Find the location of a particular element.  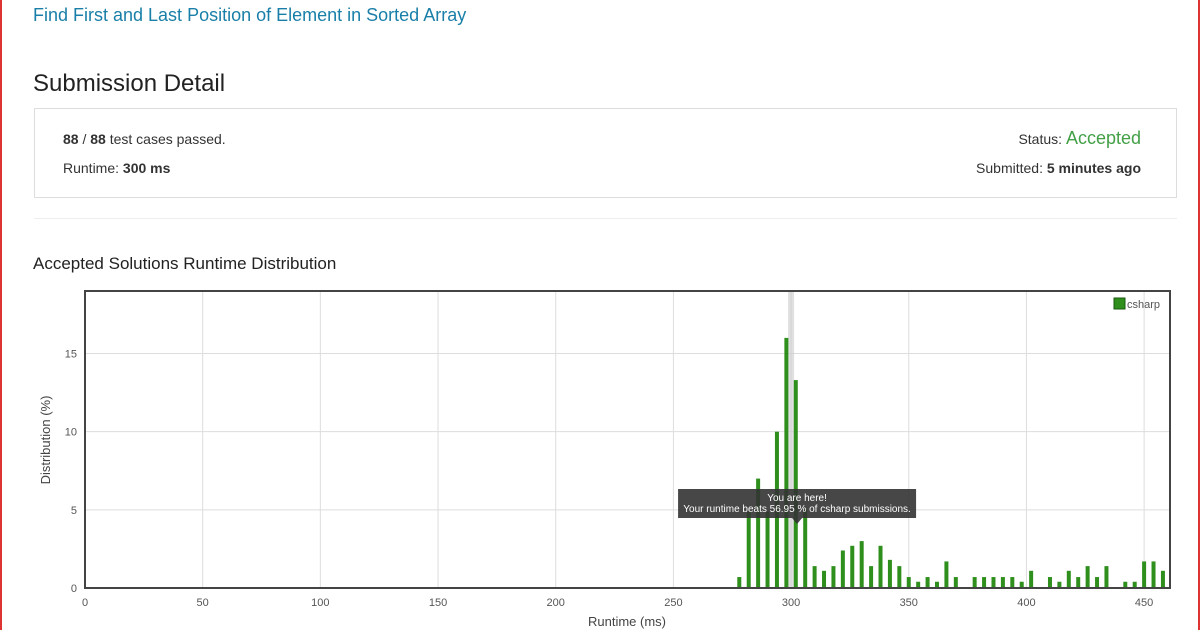

y-axis-label: Distribution (%) is located at coordinates (45, 440).